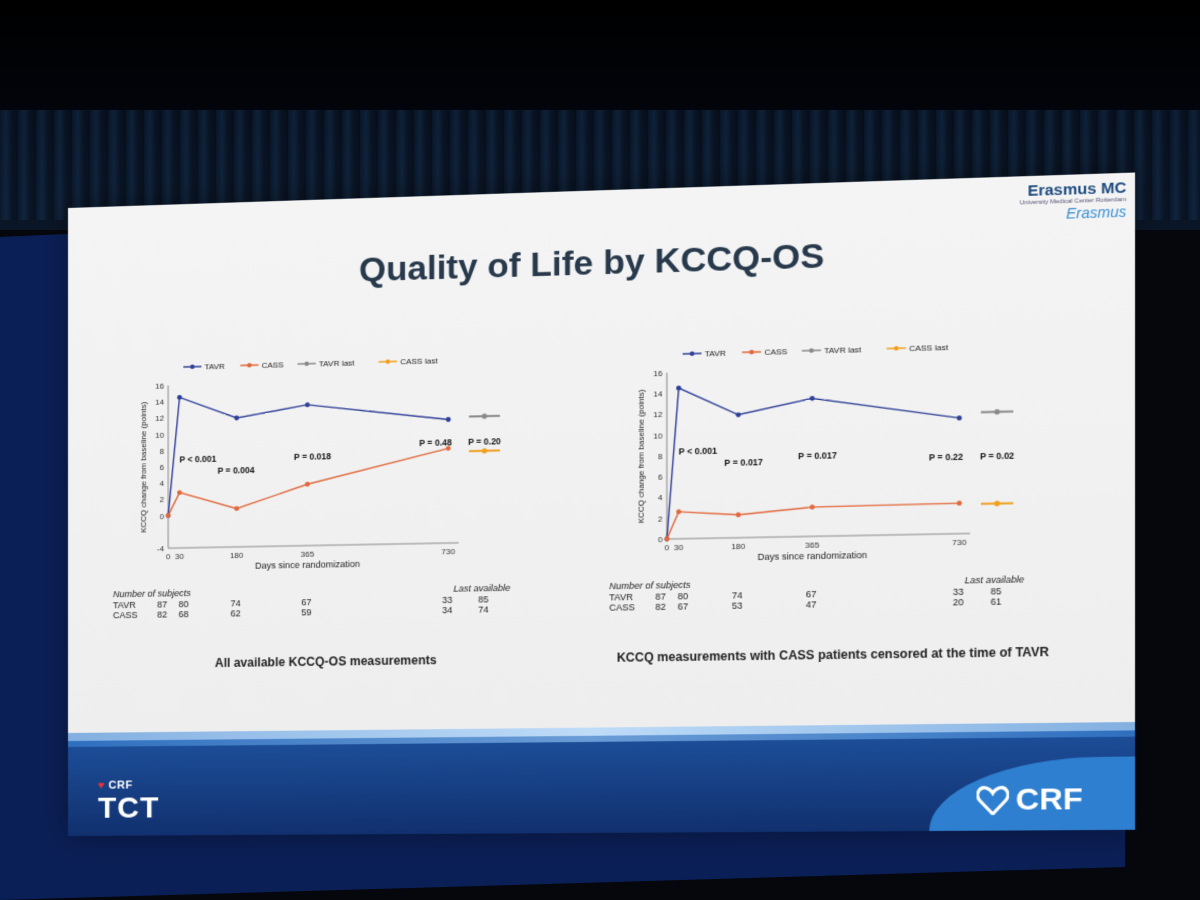 This screenshot has height=900, width=1200. I want to click on p-value-annotation: P = 0.004, so click(236, 470).